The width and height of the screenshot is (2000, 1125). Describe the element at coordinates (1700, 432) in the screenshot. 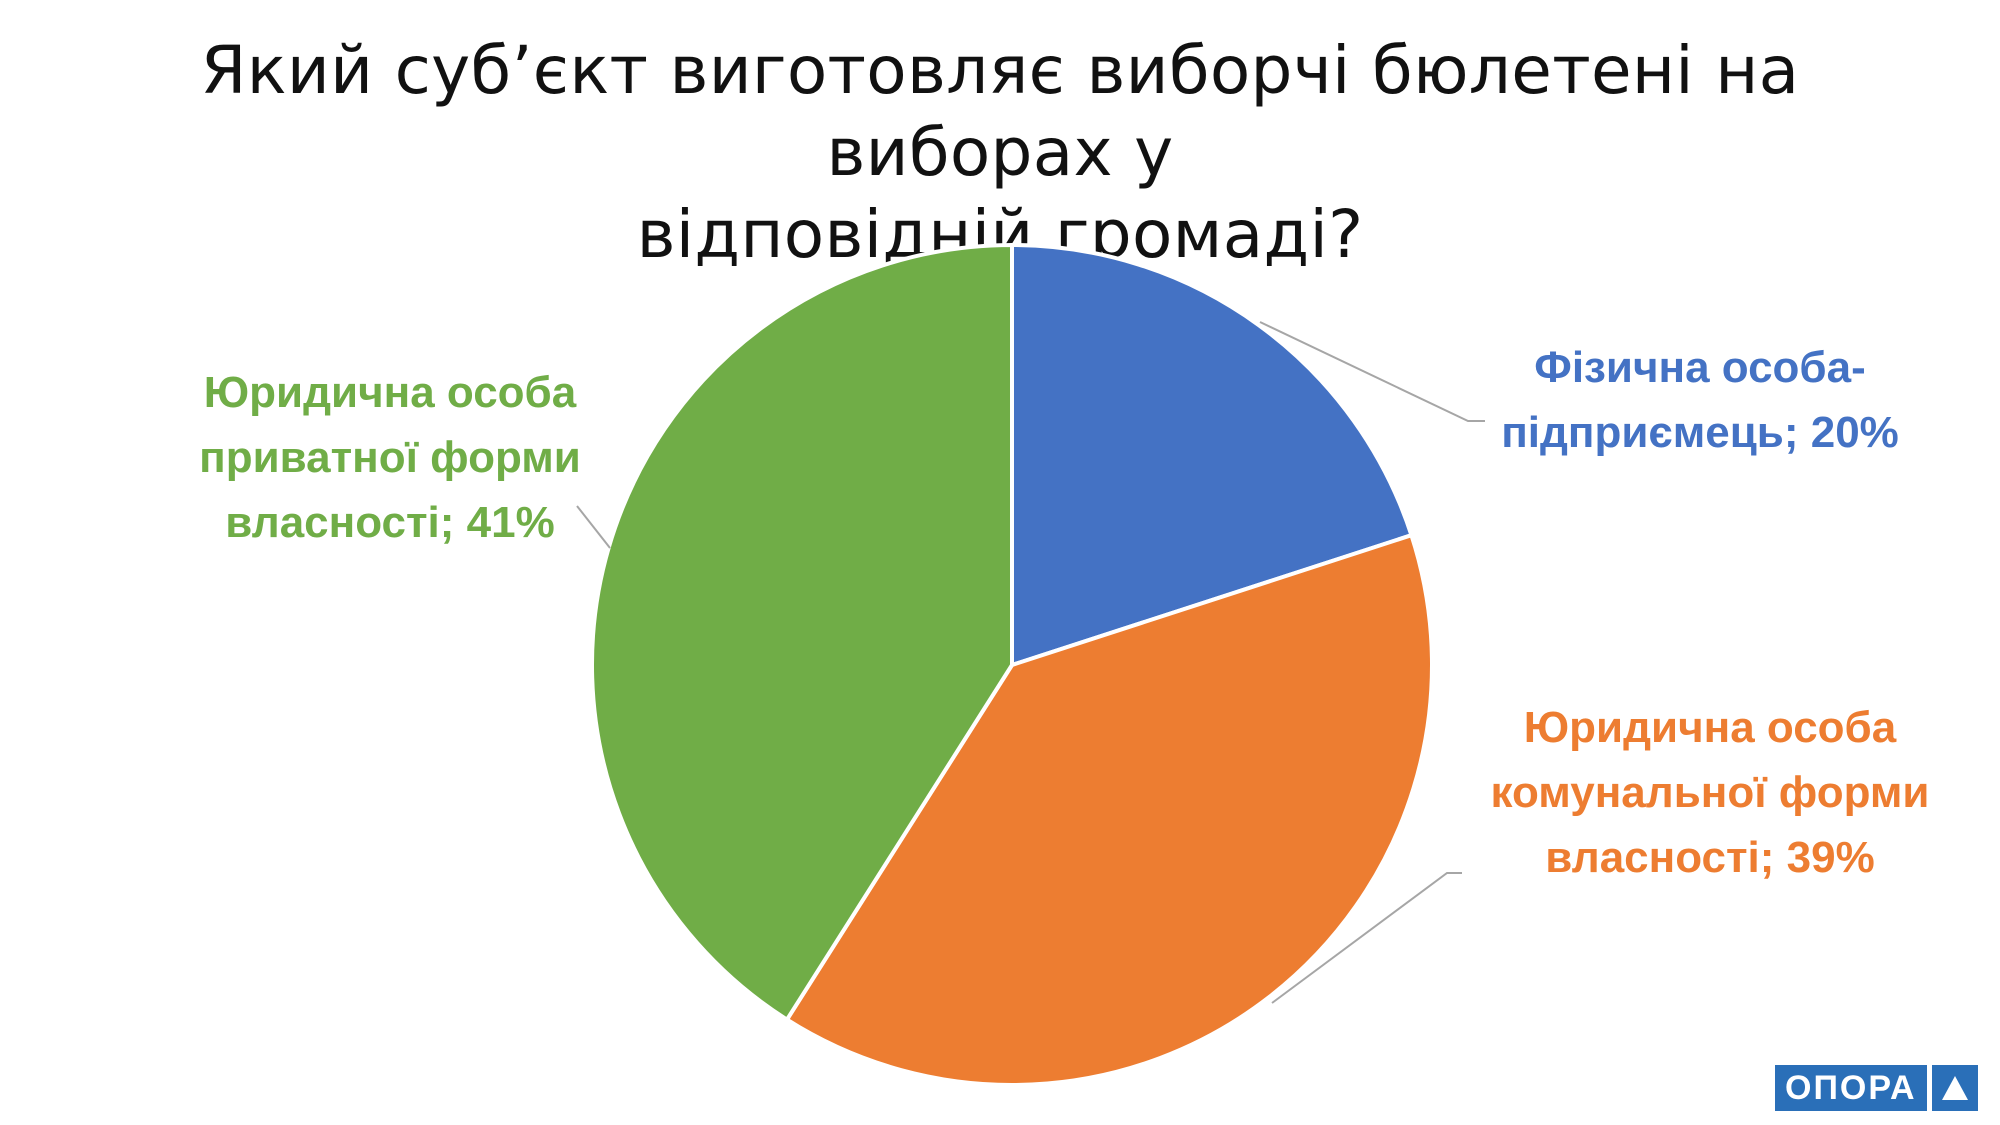

I see `slice-label-line: підприємець; 20%` at that location.